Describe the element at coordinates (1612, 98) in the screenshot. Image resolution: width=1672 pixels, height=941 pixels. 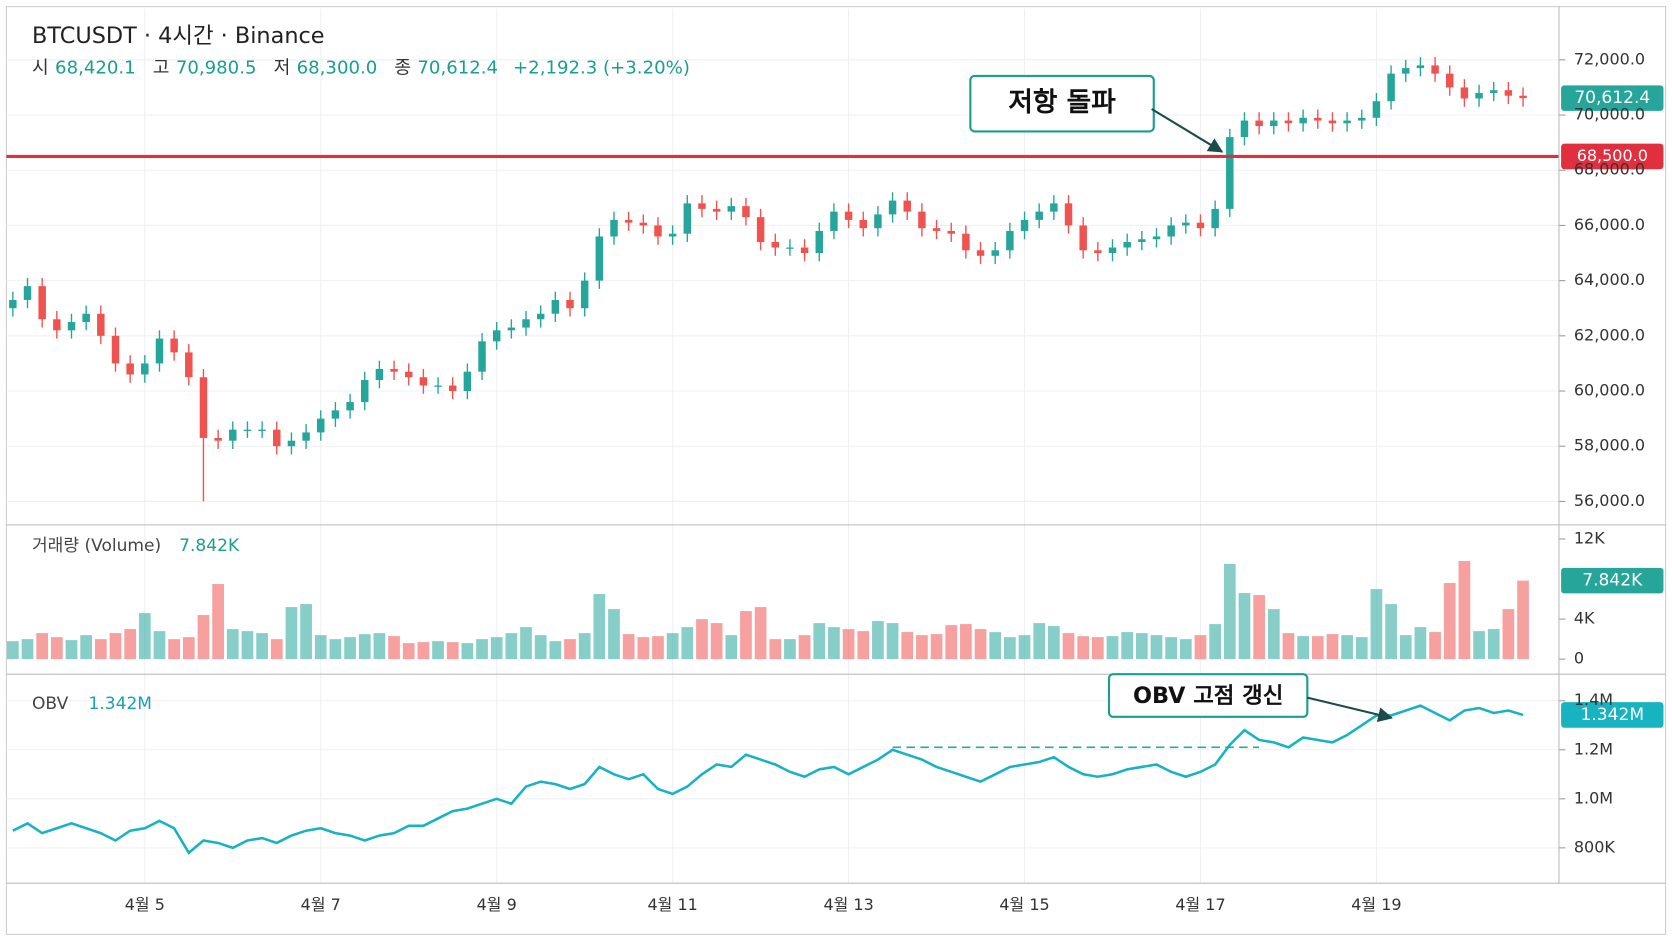
I see `last-price-tag` at that location.